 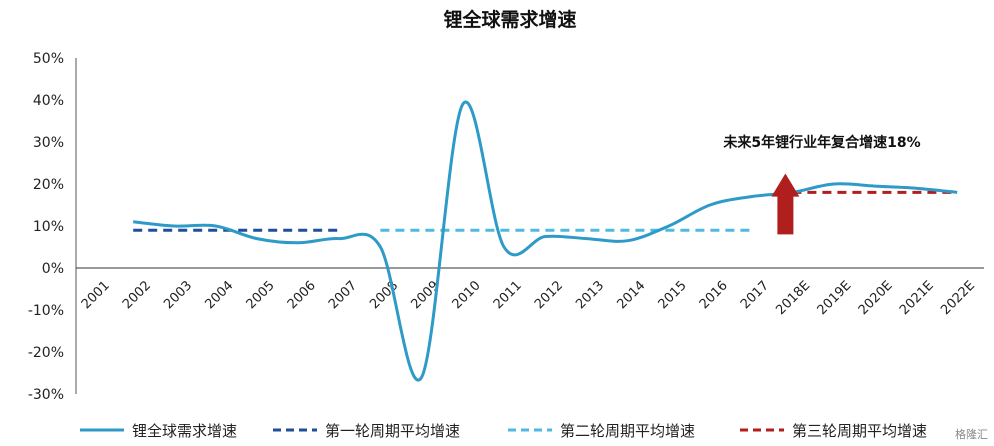 I want to click on x-tick-label: 2013, so click(x=590, y=295).